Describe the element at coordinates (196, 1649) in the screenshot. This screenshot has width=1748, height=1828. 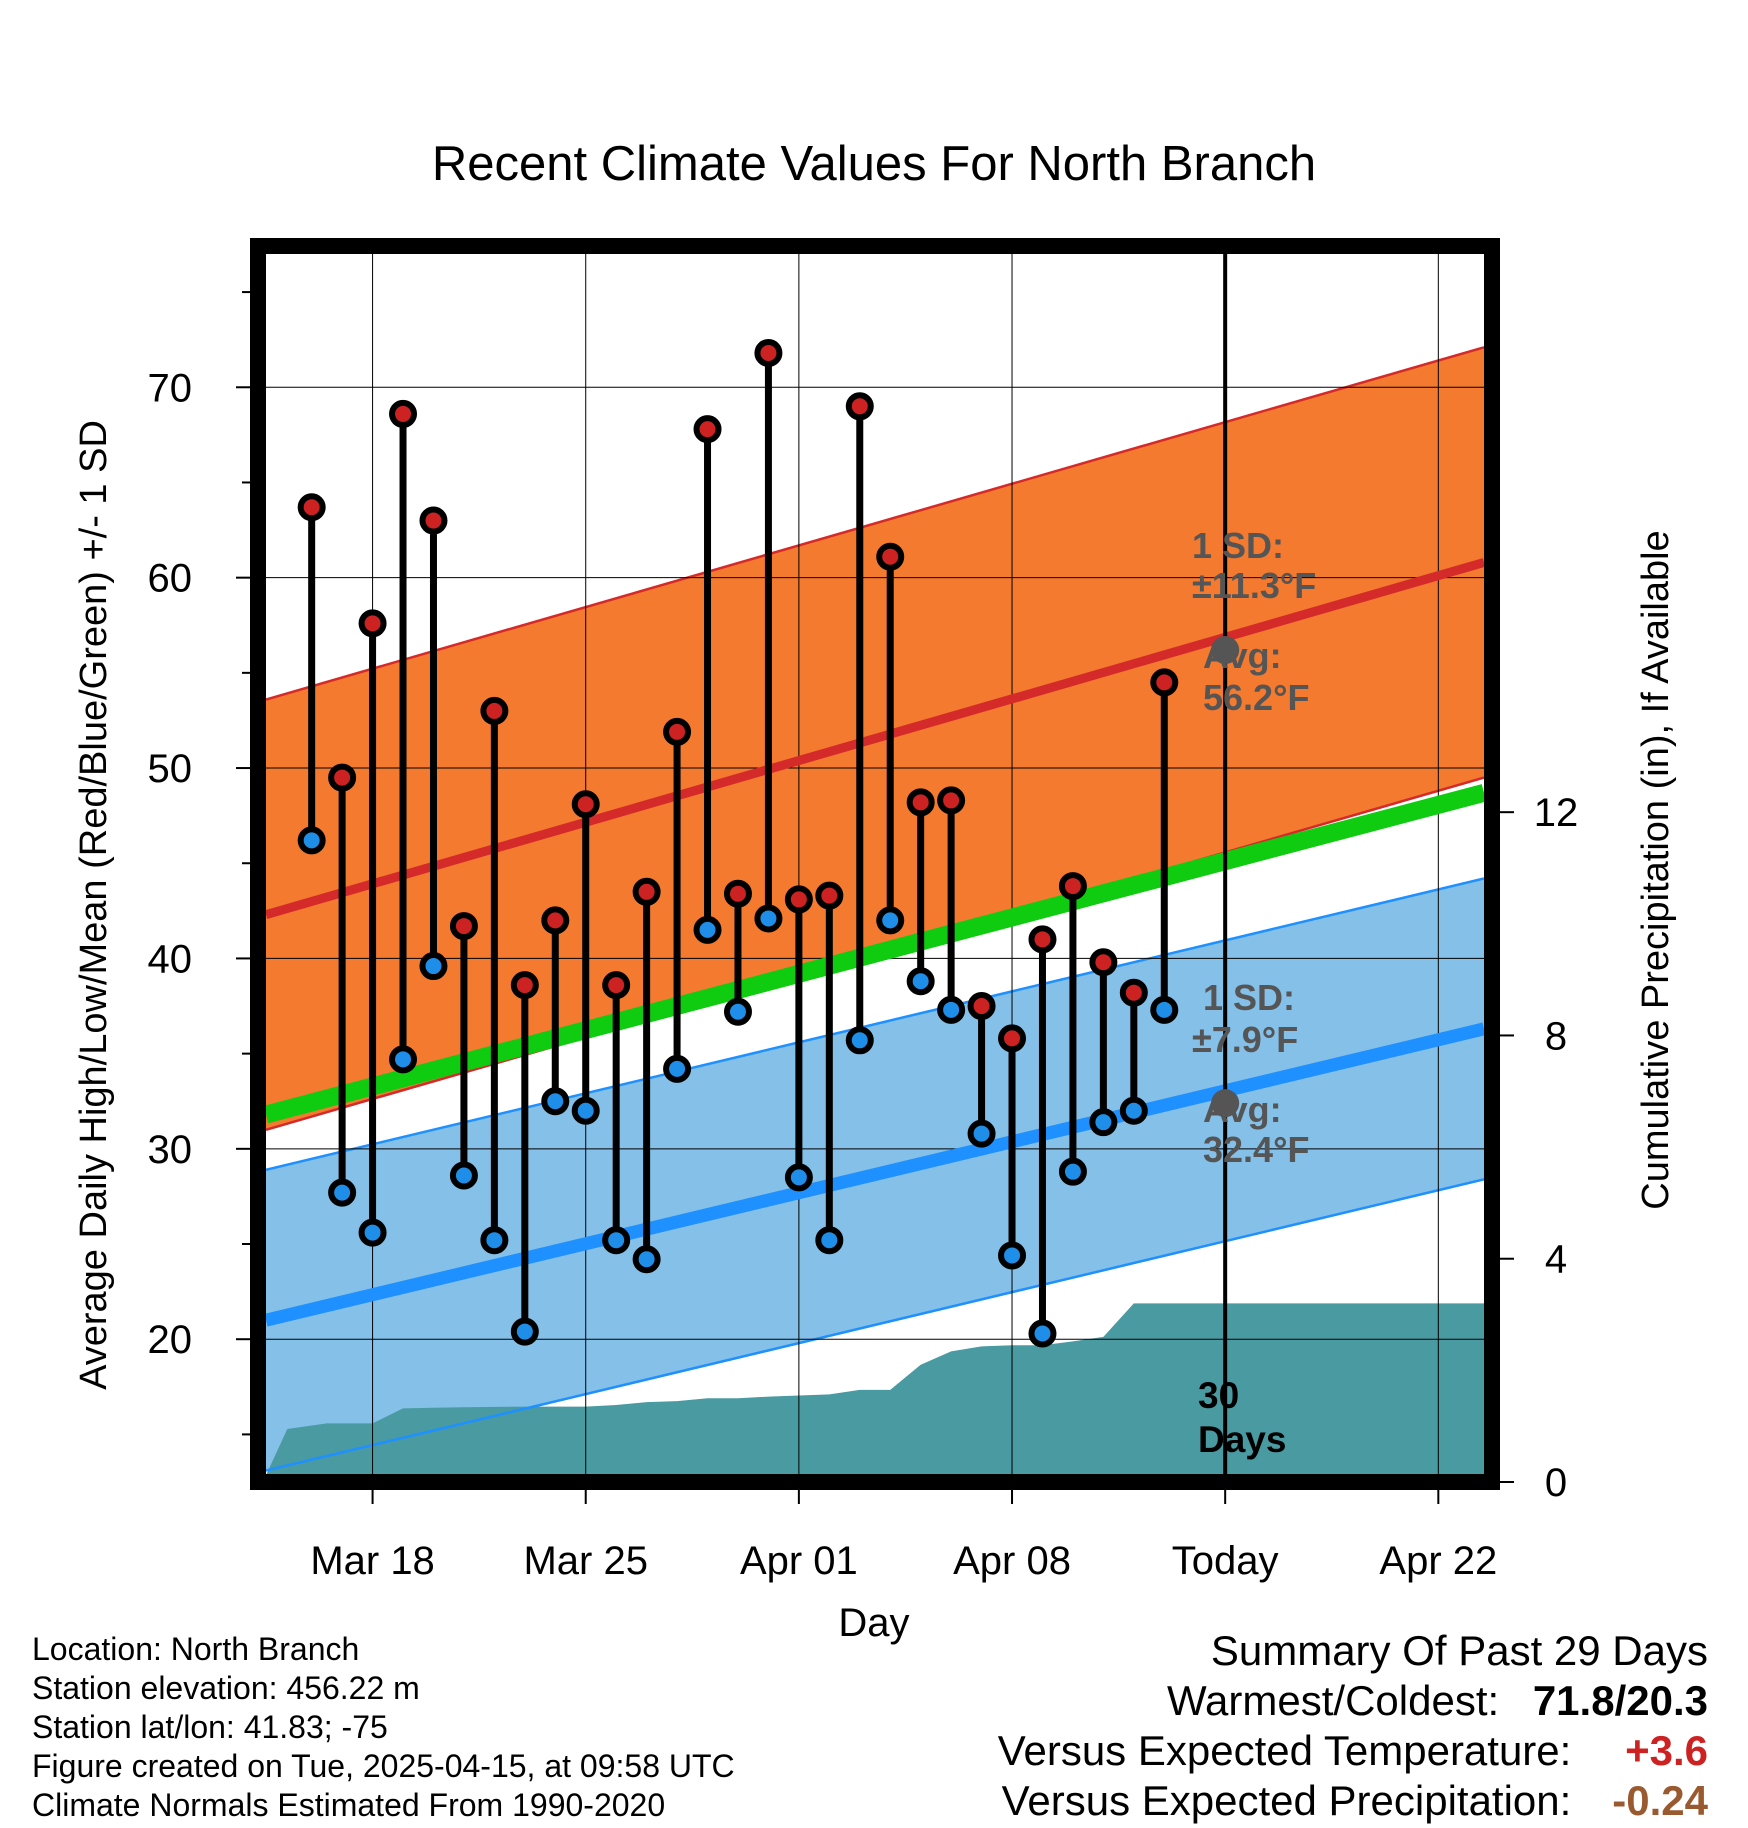
I see `location-text: Location: North Branch` at that location.